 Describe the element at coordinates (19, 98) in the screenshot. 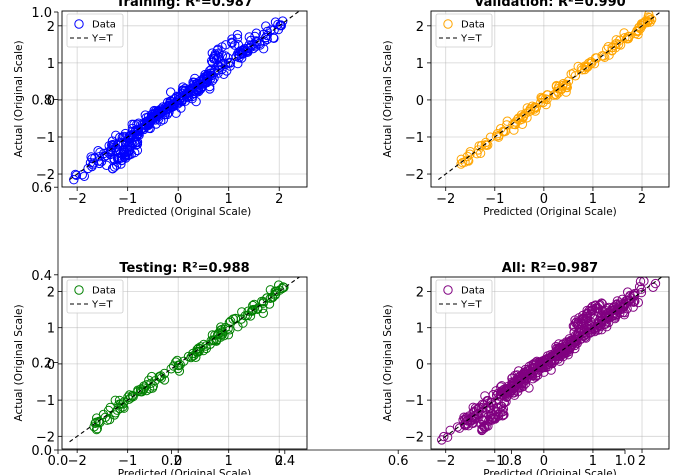

I see `y-axis-label-training: Actual (Original Scale)` at that location.